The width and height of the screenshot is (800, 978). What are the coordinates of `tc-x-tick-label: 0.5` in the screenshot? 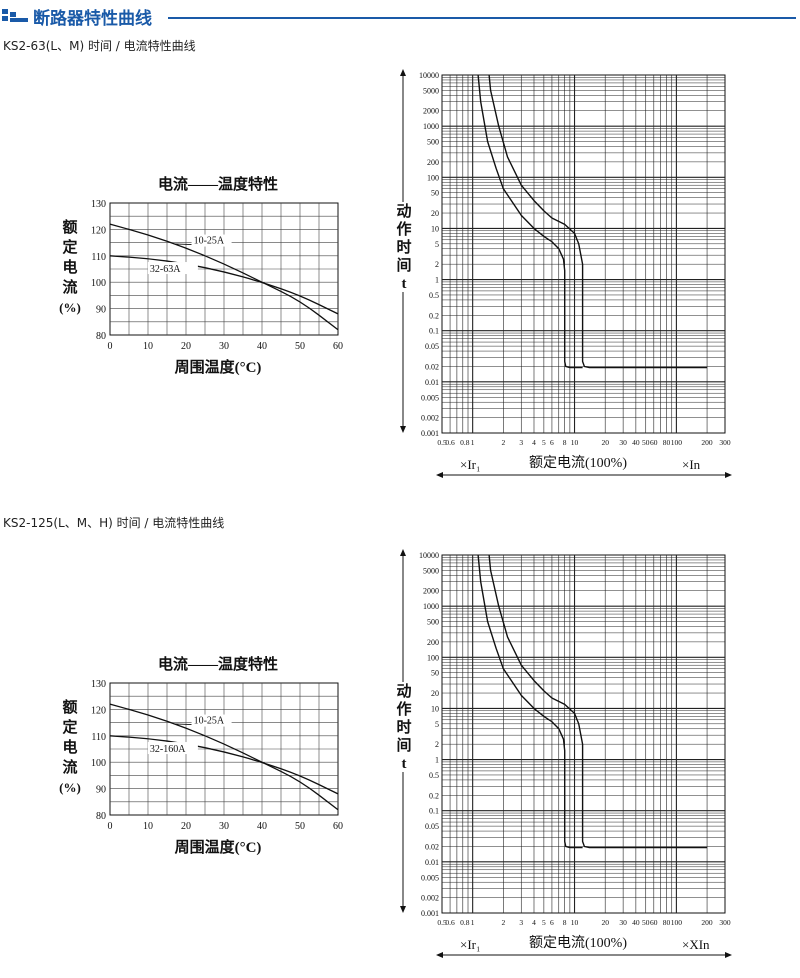 It's located at (442, 442).